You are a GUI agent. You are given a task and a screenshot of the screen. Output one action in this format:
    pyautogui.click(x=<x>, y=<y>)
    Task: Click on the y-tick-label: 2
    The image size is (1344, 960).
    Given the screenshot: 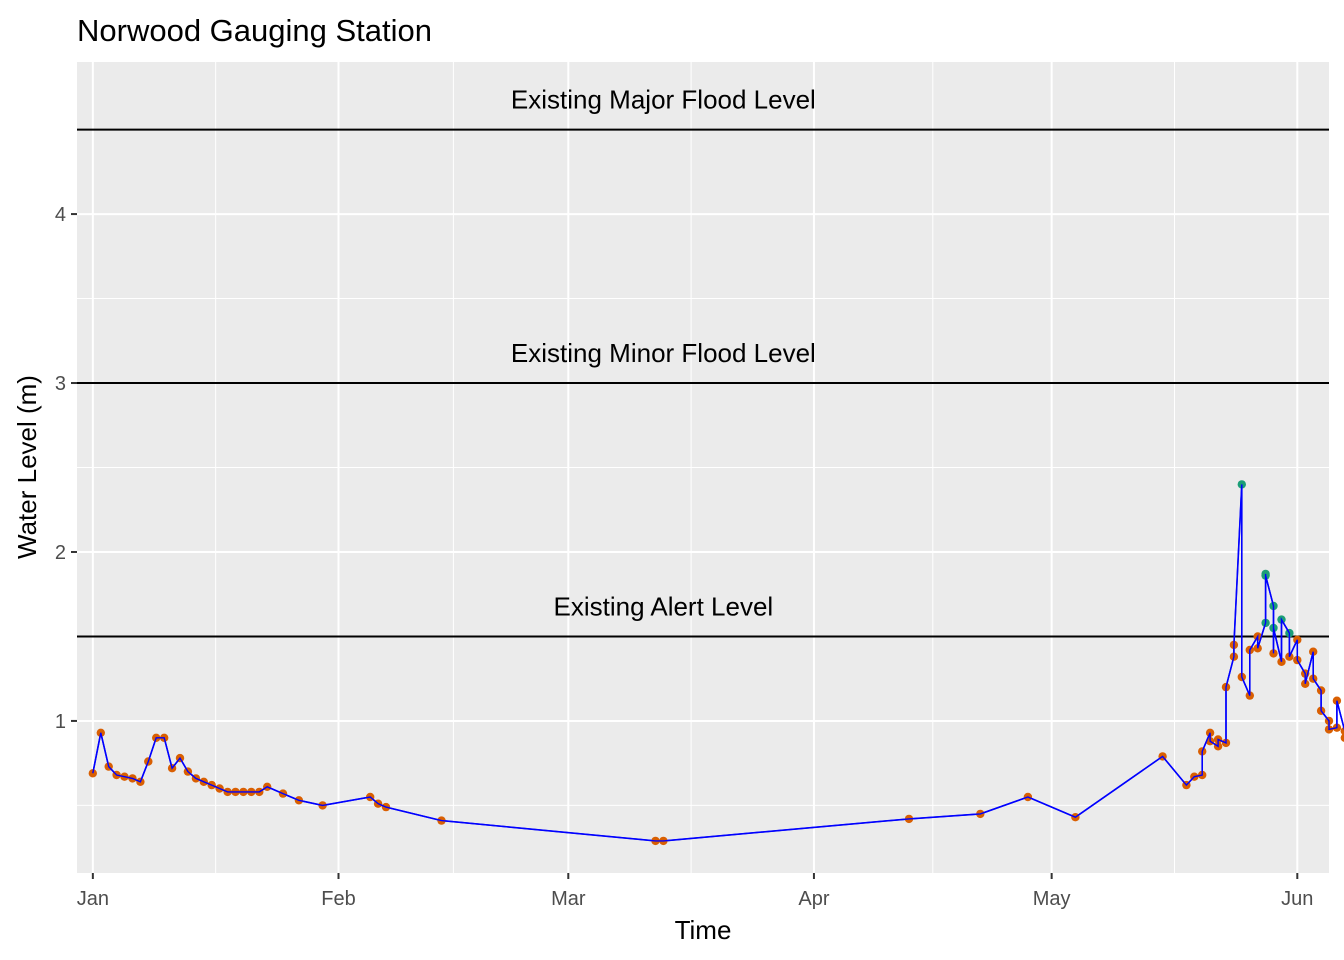 What is the action you would take?
    pyautogui.click(x=60, y=553)
    